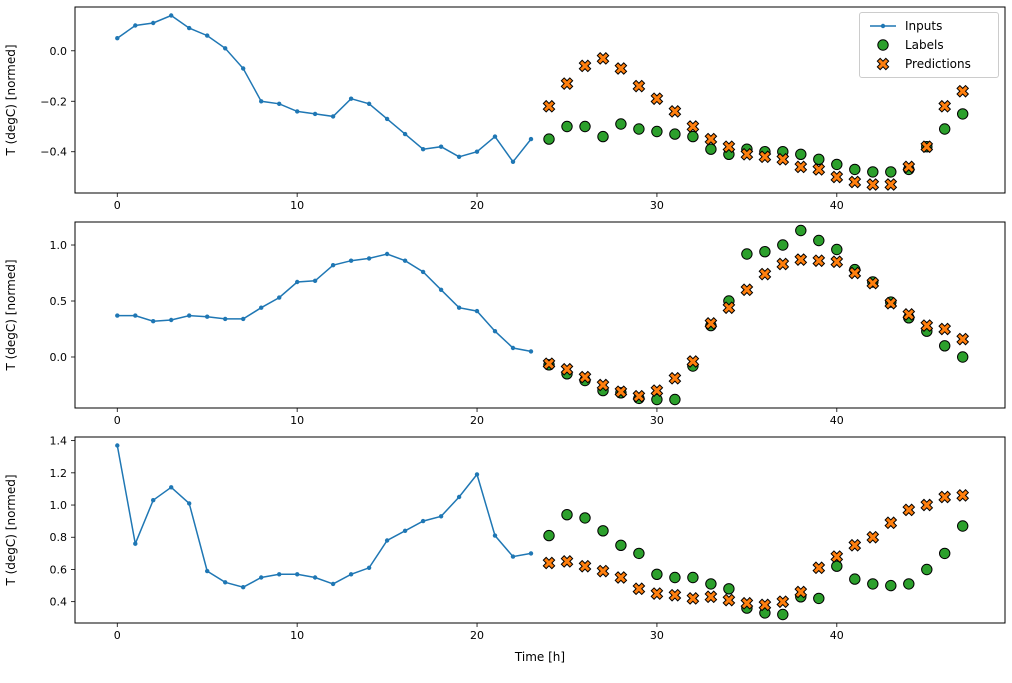 This screenshot has height=683, width=1012. I want to click on y-tick-label: 0.0, so click(59, 357).